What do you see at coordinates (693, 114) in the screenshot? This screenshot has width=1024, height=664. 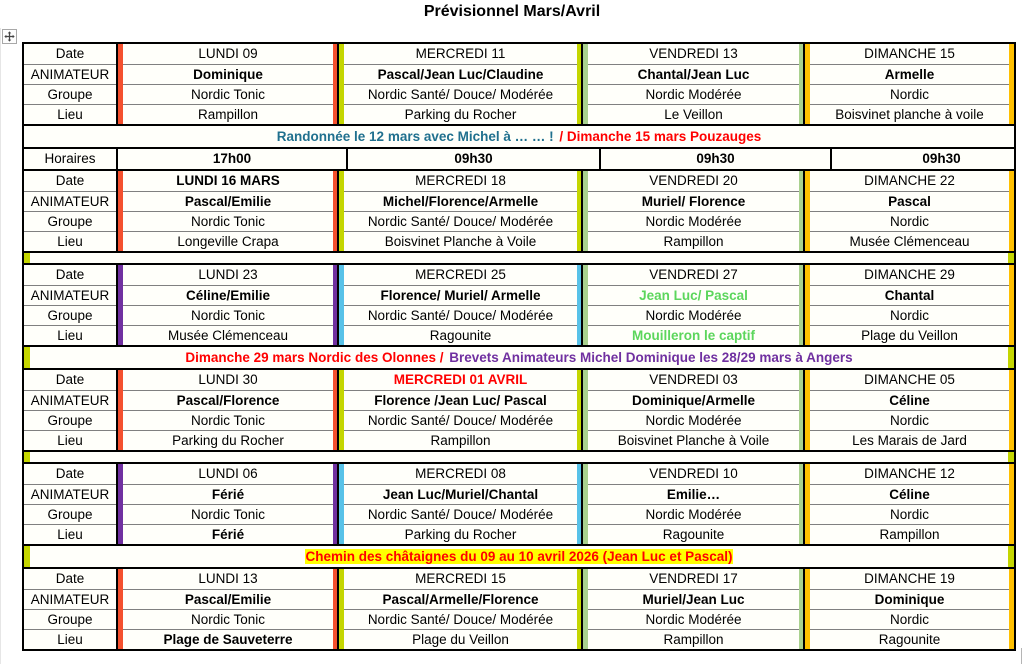 I see `lieu-cell: Le Veillon` at bounding box center [693, 114].